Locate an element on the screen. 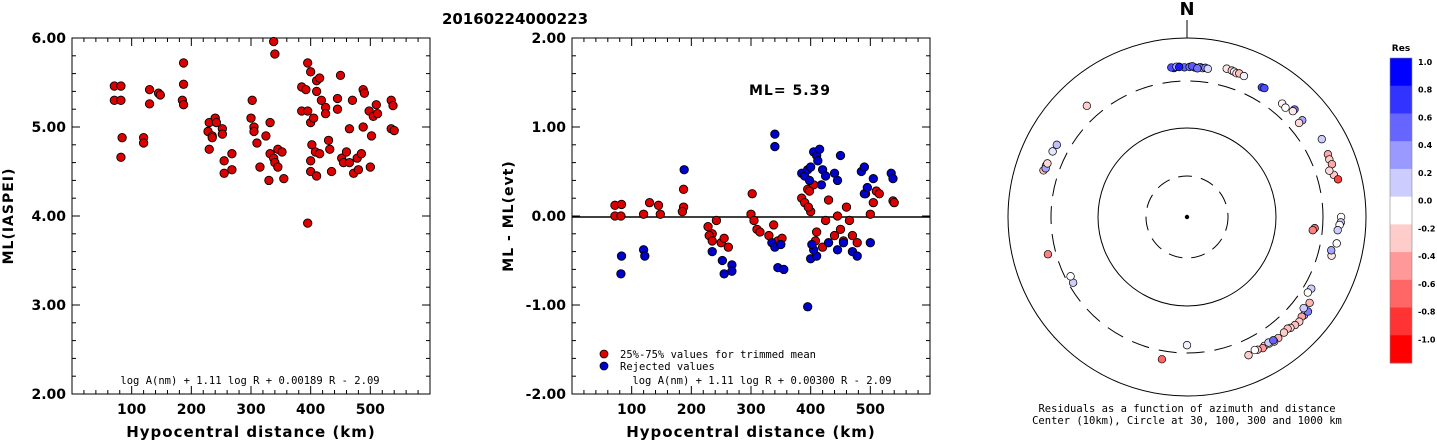  panel1-ylabel: ML(IASPEI) is located at coordinates (9, 216).